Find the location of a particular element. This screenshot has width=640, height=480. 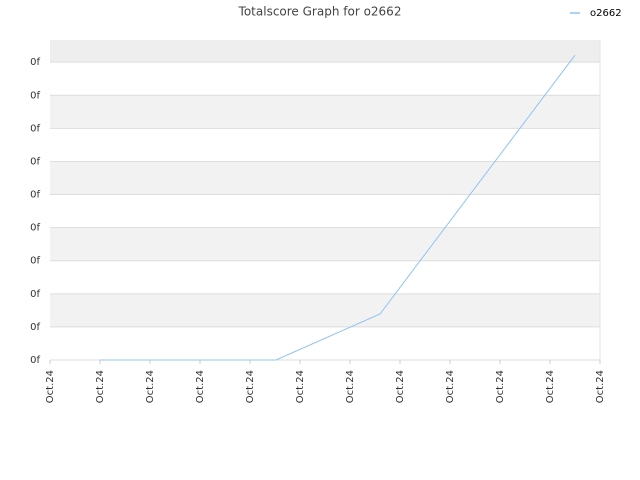

chart-title: Totalscore Graph for o2662 is located at coordinates (320, 12).